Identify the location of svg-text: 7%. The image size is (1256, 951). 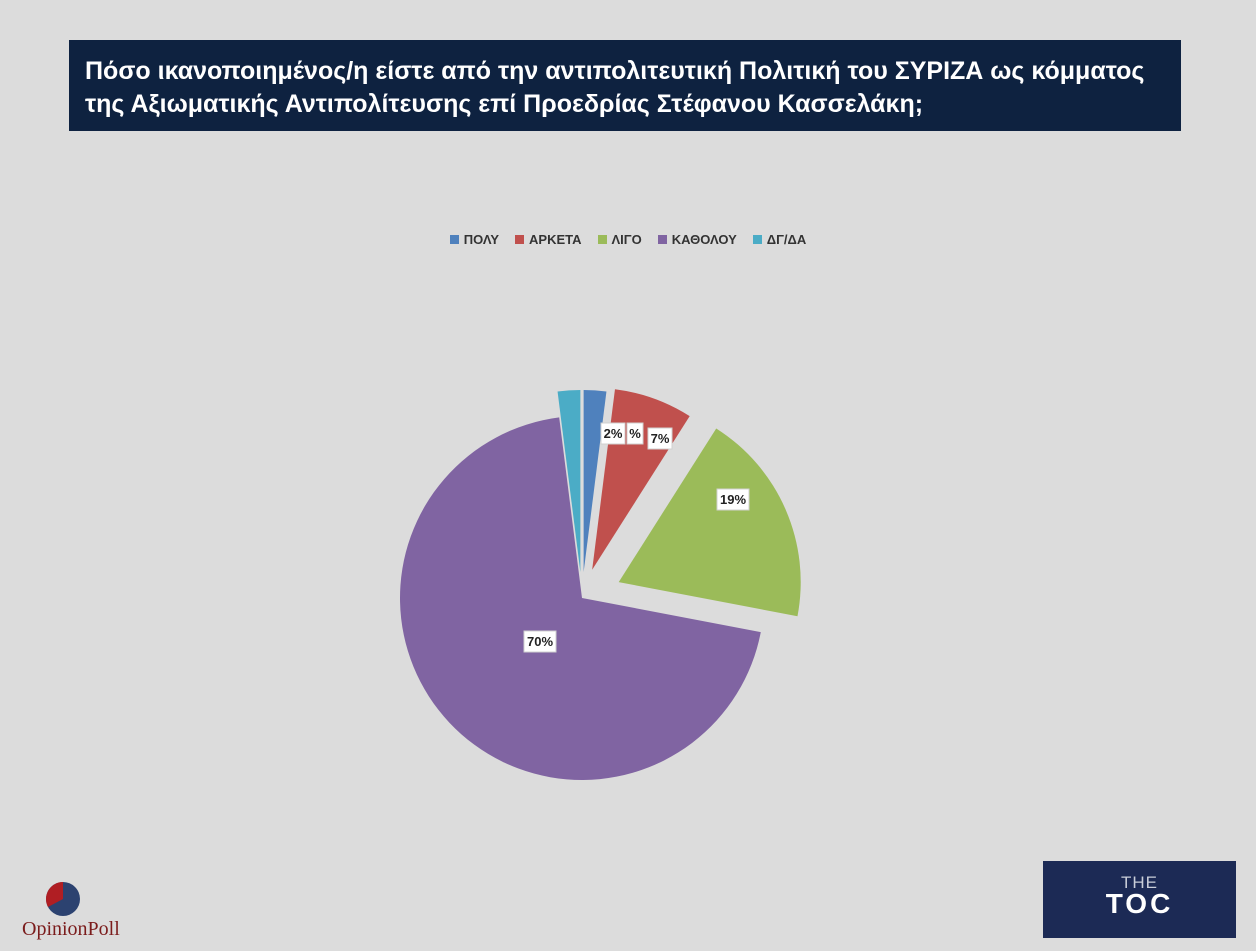
(660, 438).